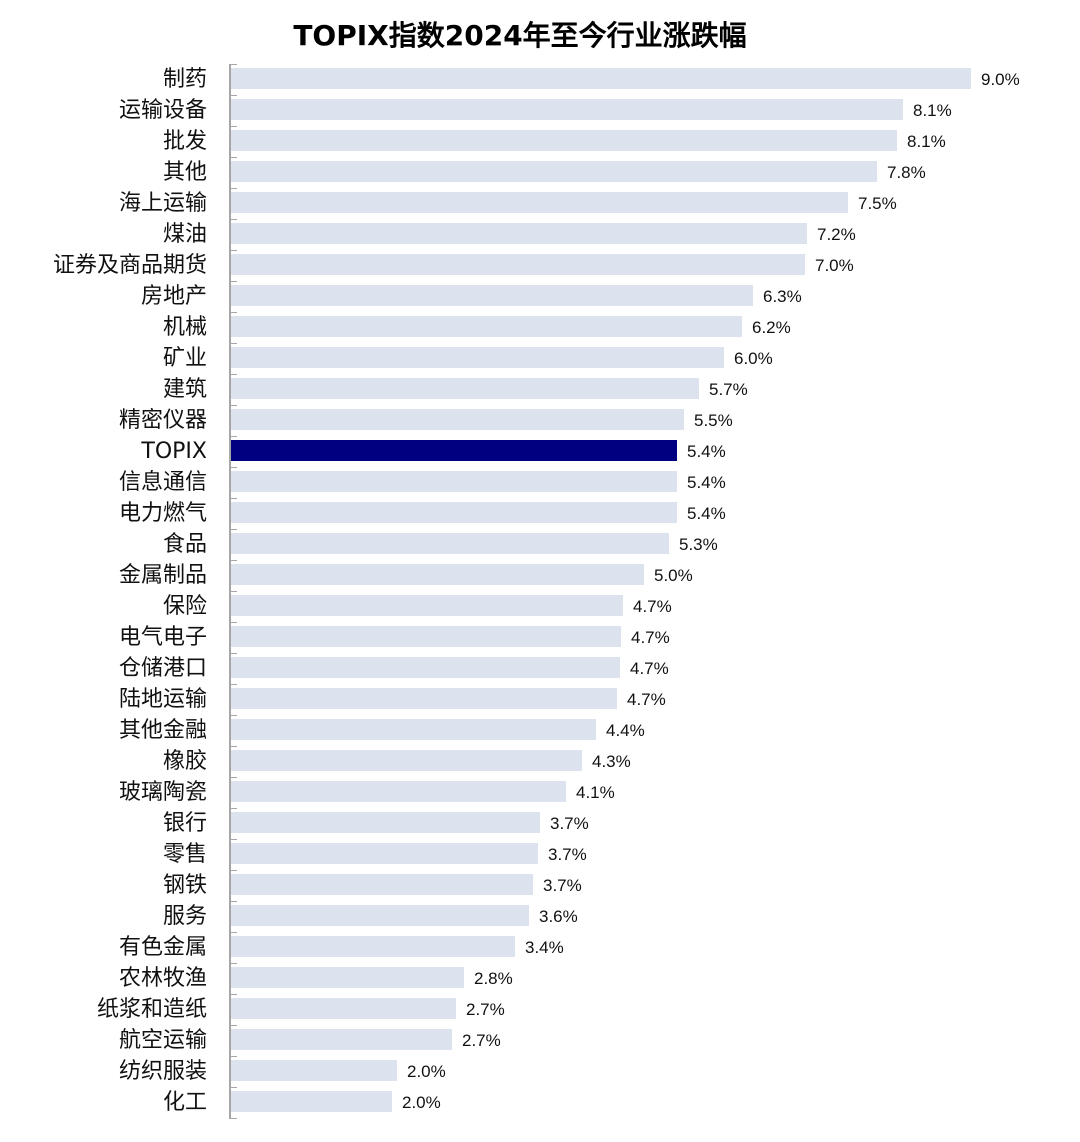 The width and height of the screenshot is (1080, 1142). I want to click on bar-row: 仓储港口 4.7%, so click(540, 668).